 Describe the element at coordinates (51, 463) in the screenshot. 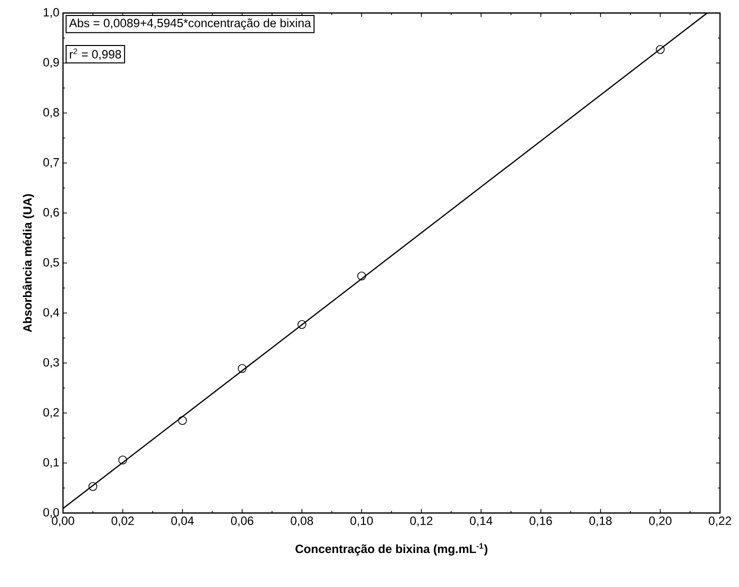

I see `y-tick-label: 0,1` at that location.